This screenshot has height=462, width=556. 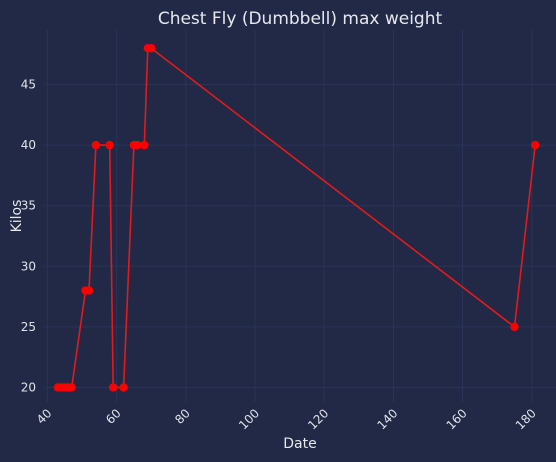 I want to click on y-tick-label: 30, so click(x=28, y=266).